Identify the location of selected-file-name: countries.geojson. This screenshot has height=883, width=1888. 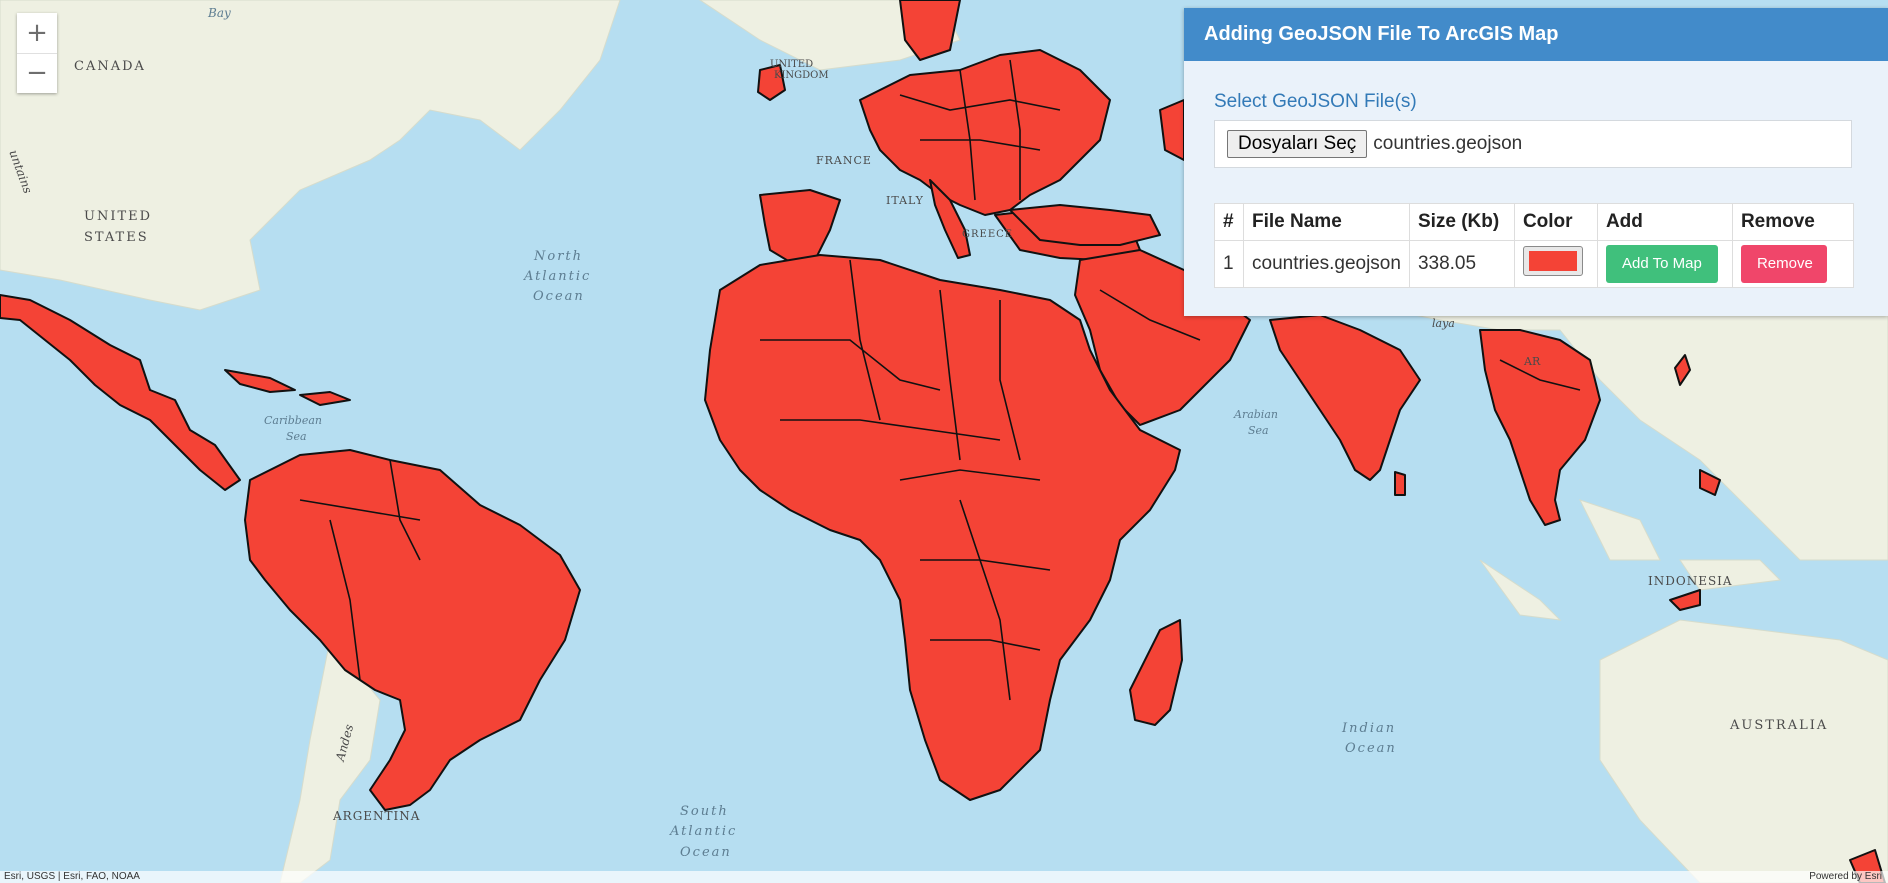
(1448, 143).